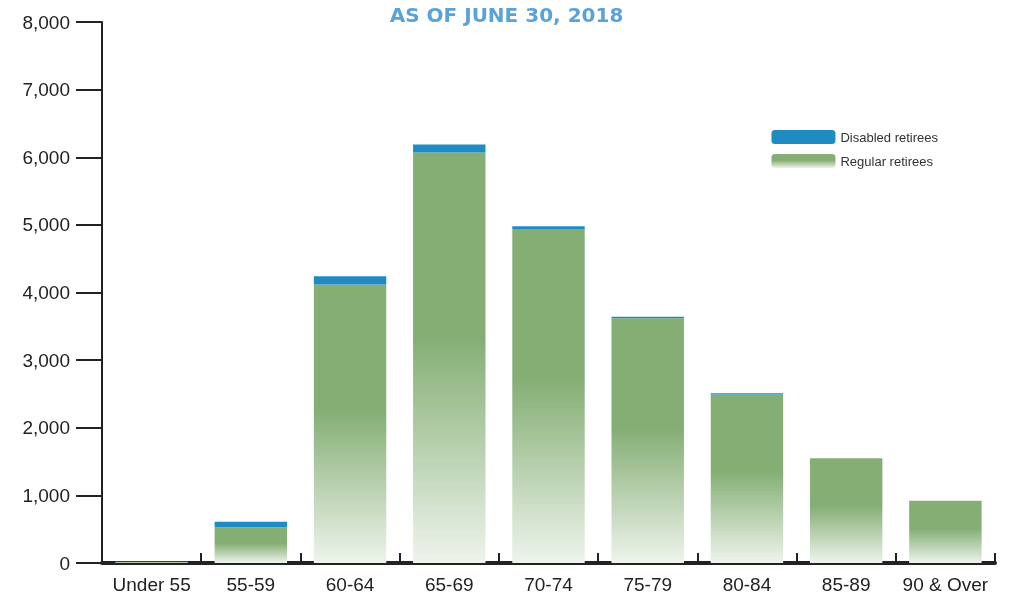 The image size is (1013, 601). I want to click on x-tick-label: 65-69, so click(449, 584).